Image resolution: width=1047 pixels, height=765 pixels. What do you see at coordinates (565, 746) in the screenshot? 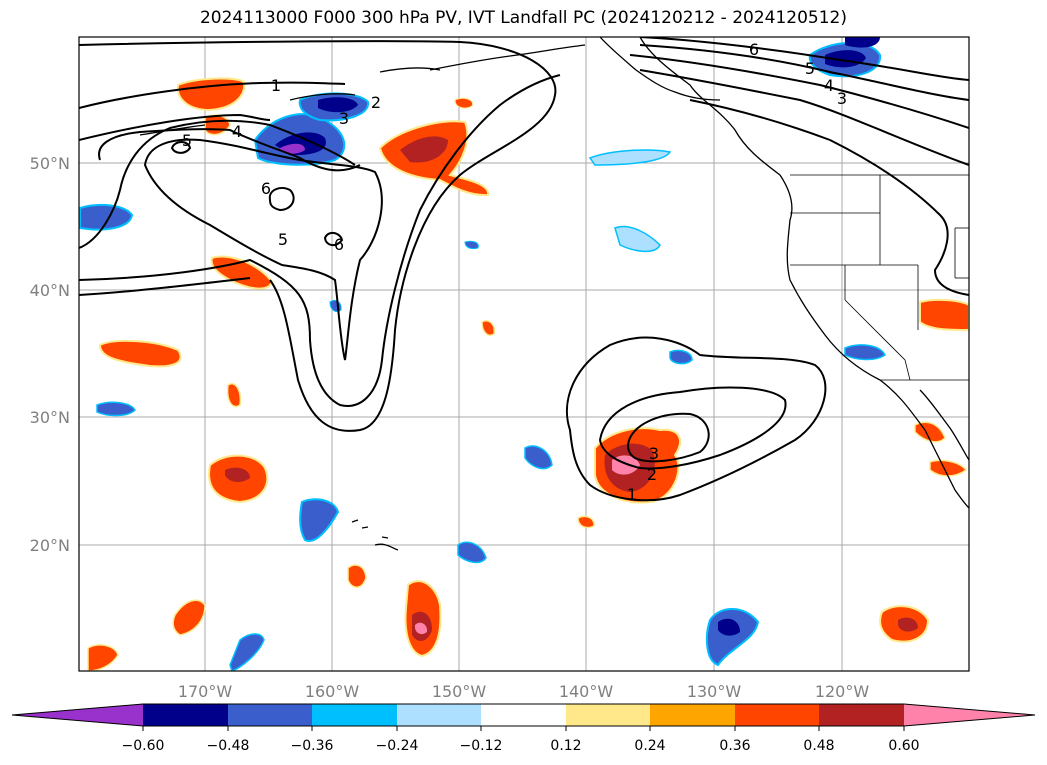
I see `colorbar-tick-label: 0.12` at bounding box center [565, 746].